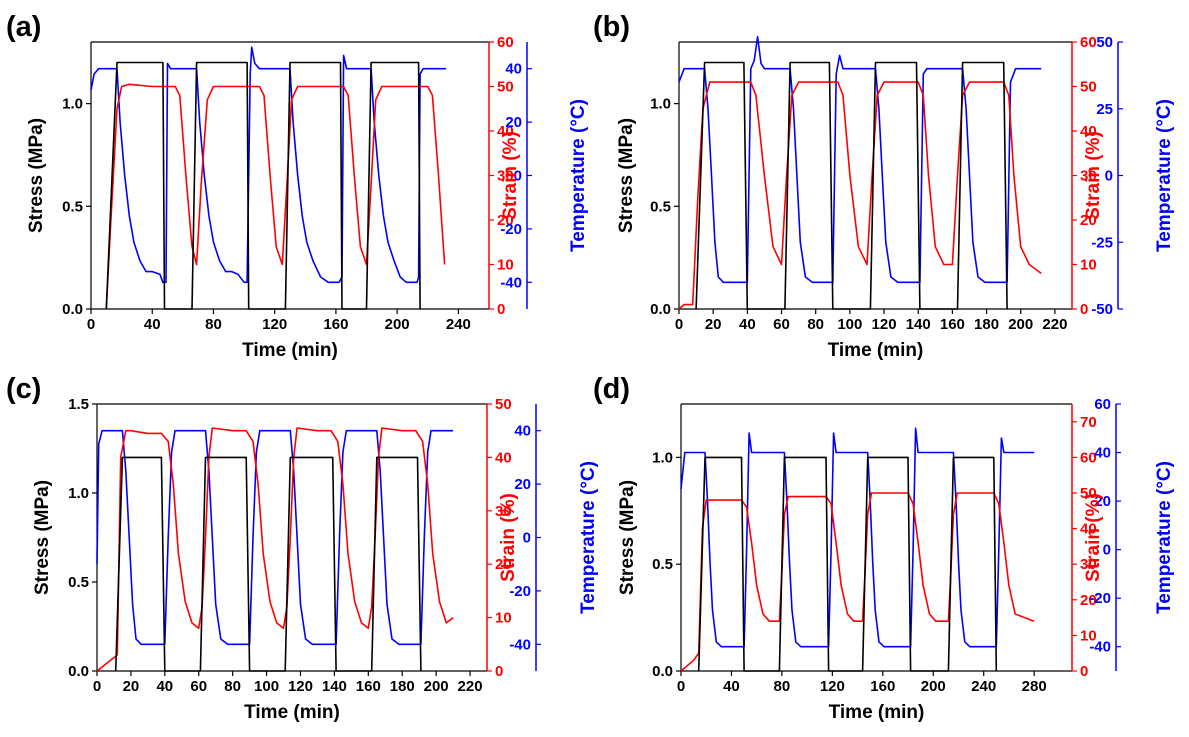 The height and width of the screenshot is (737, 1189). Describe the element at coordinates (131, 686) in the screenshot. I see `x-tick-label: 20` at that location.